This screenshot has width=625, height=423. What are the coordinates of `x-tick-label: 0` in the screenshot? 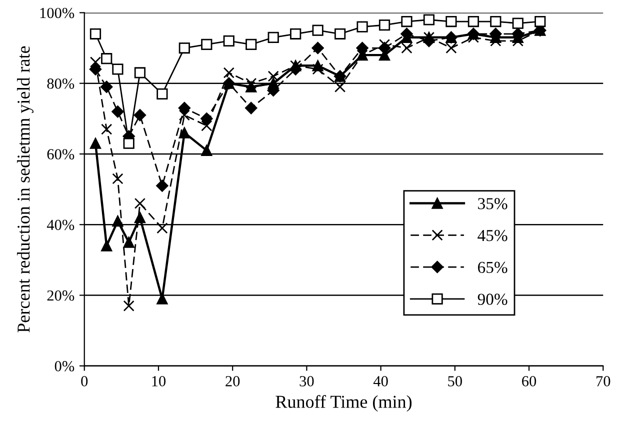 It's located at (84, 381).